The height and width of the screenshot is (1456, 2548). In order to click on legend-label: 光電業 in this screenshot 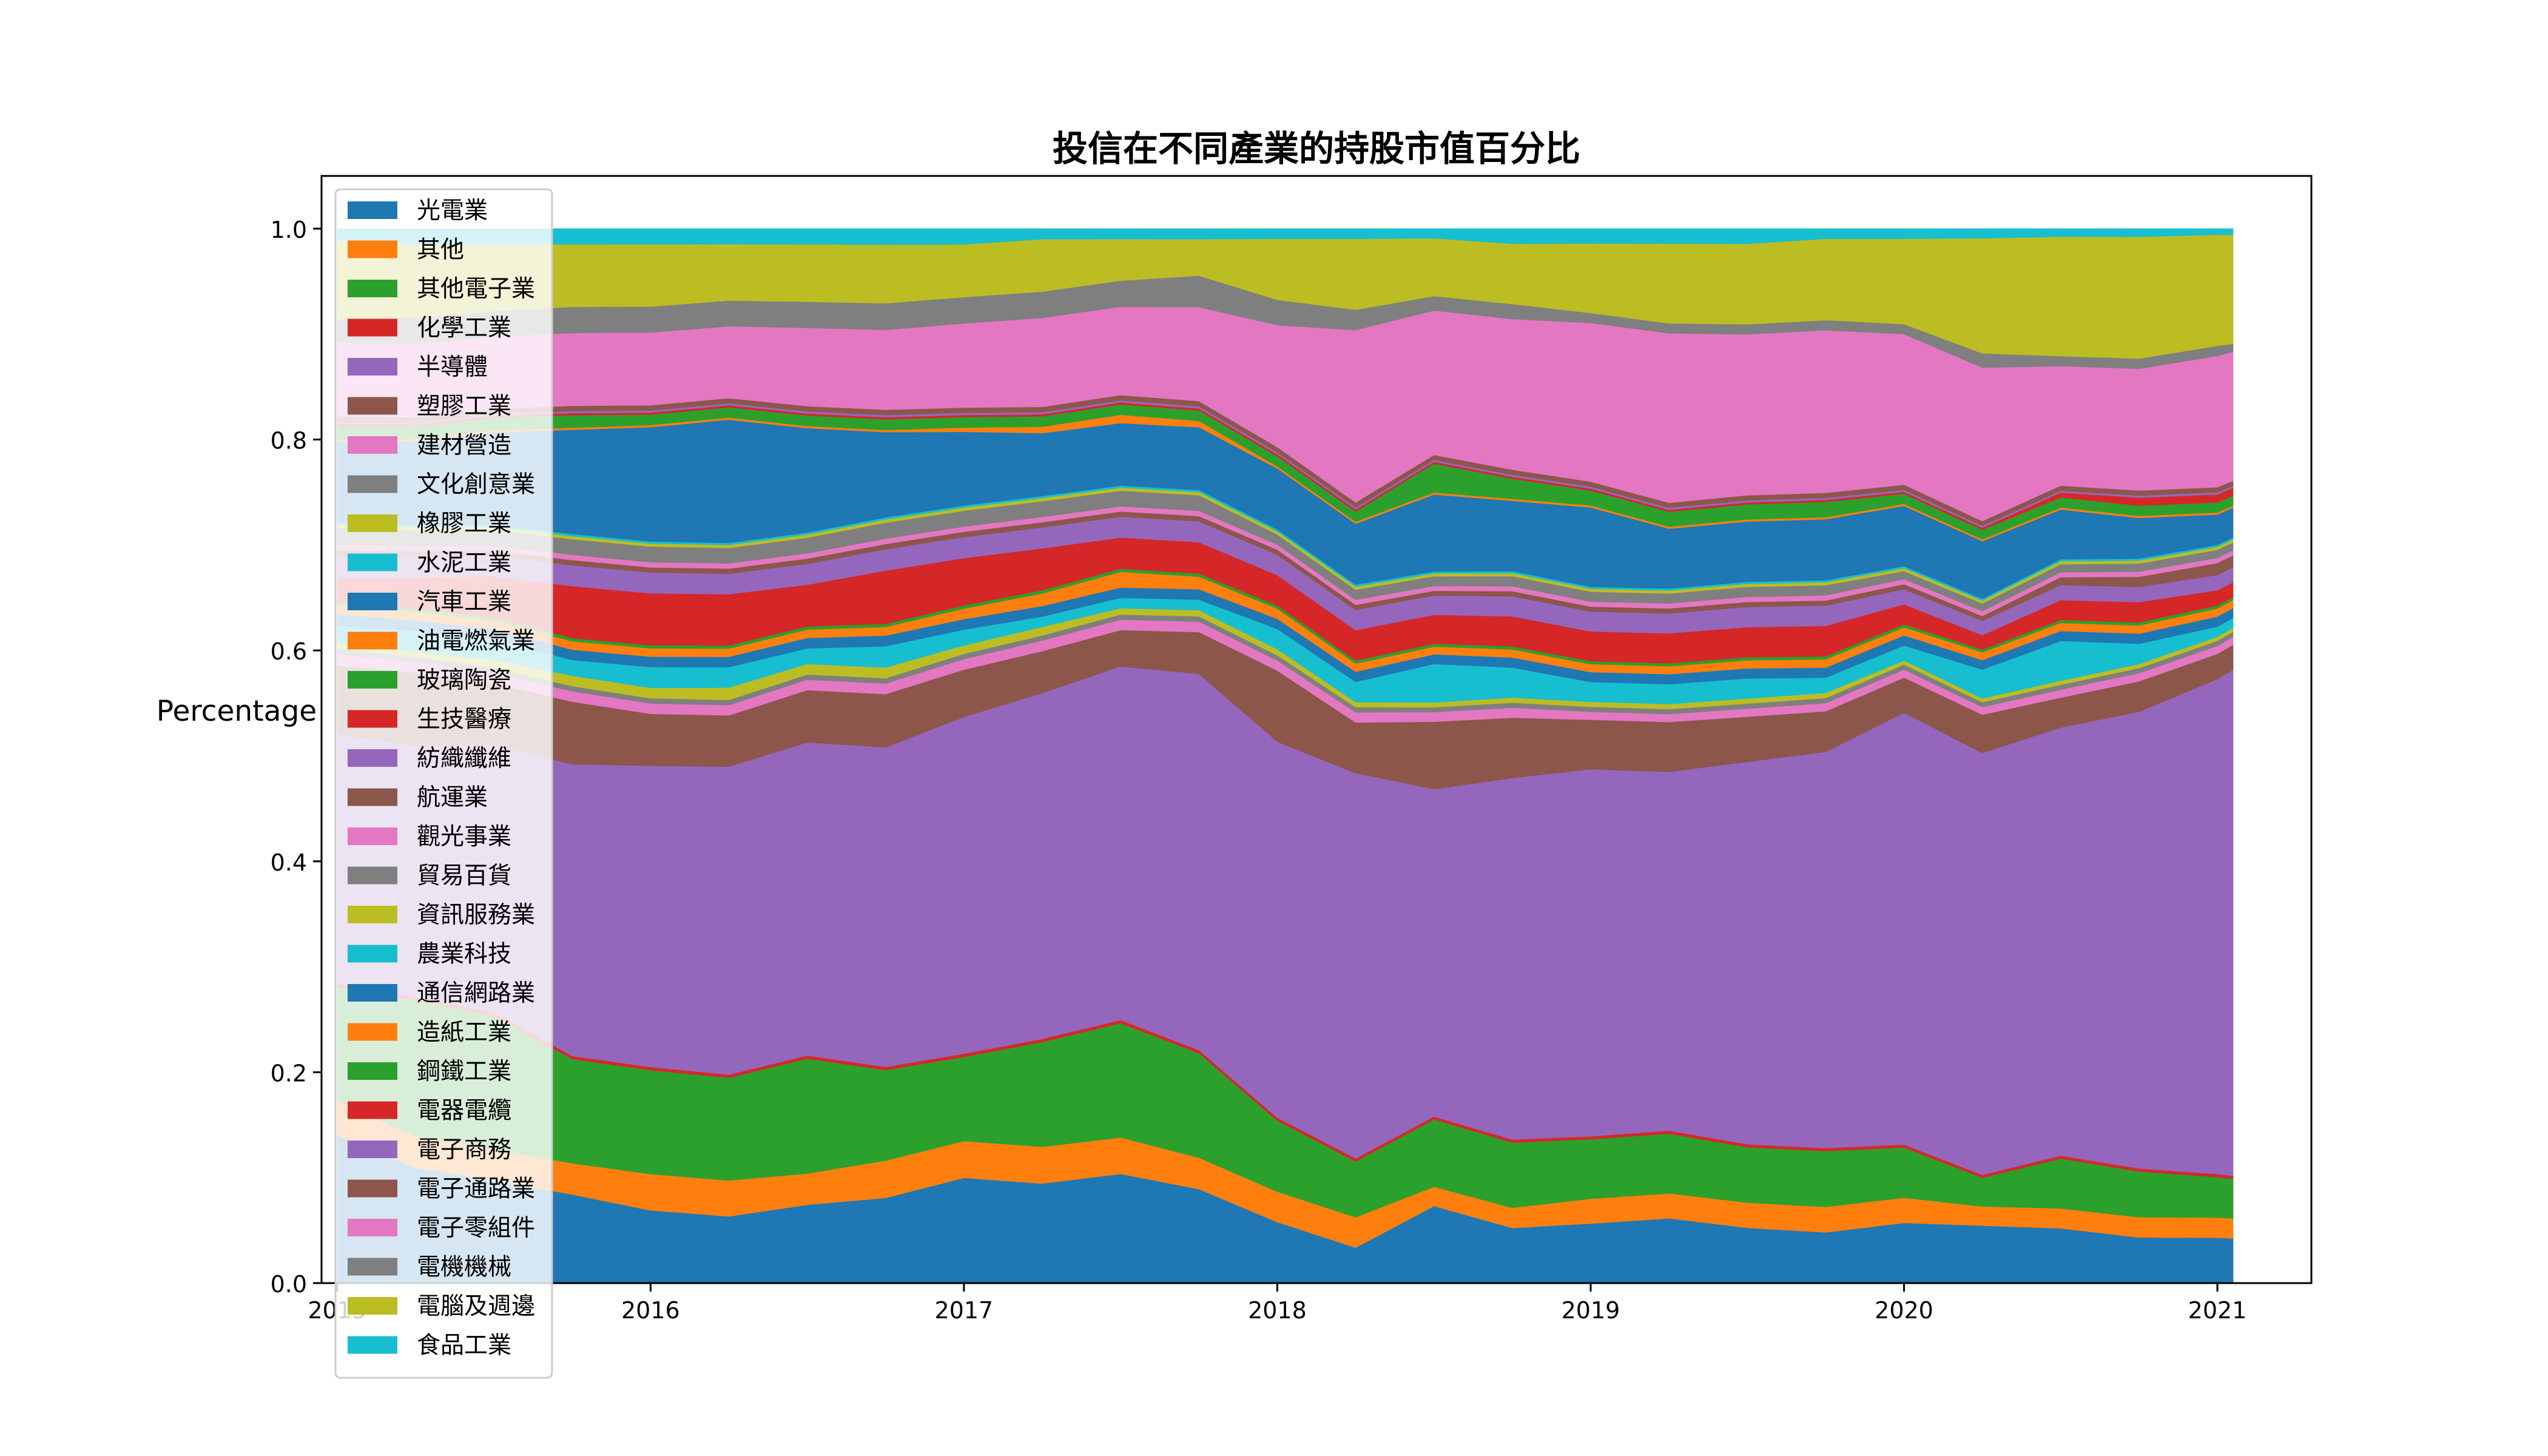, I will do `click(452, 210)`.